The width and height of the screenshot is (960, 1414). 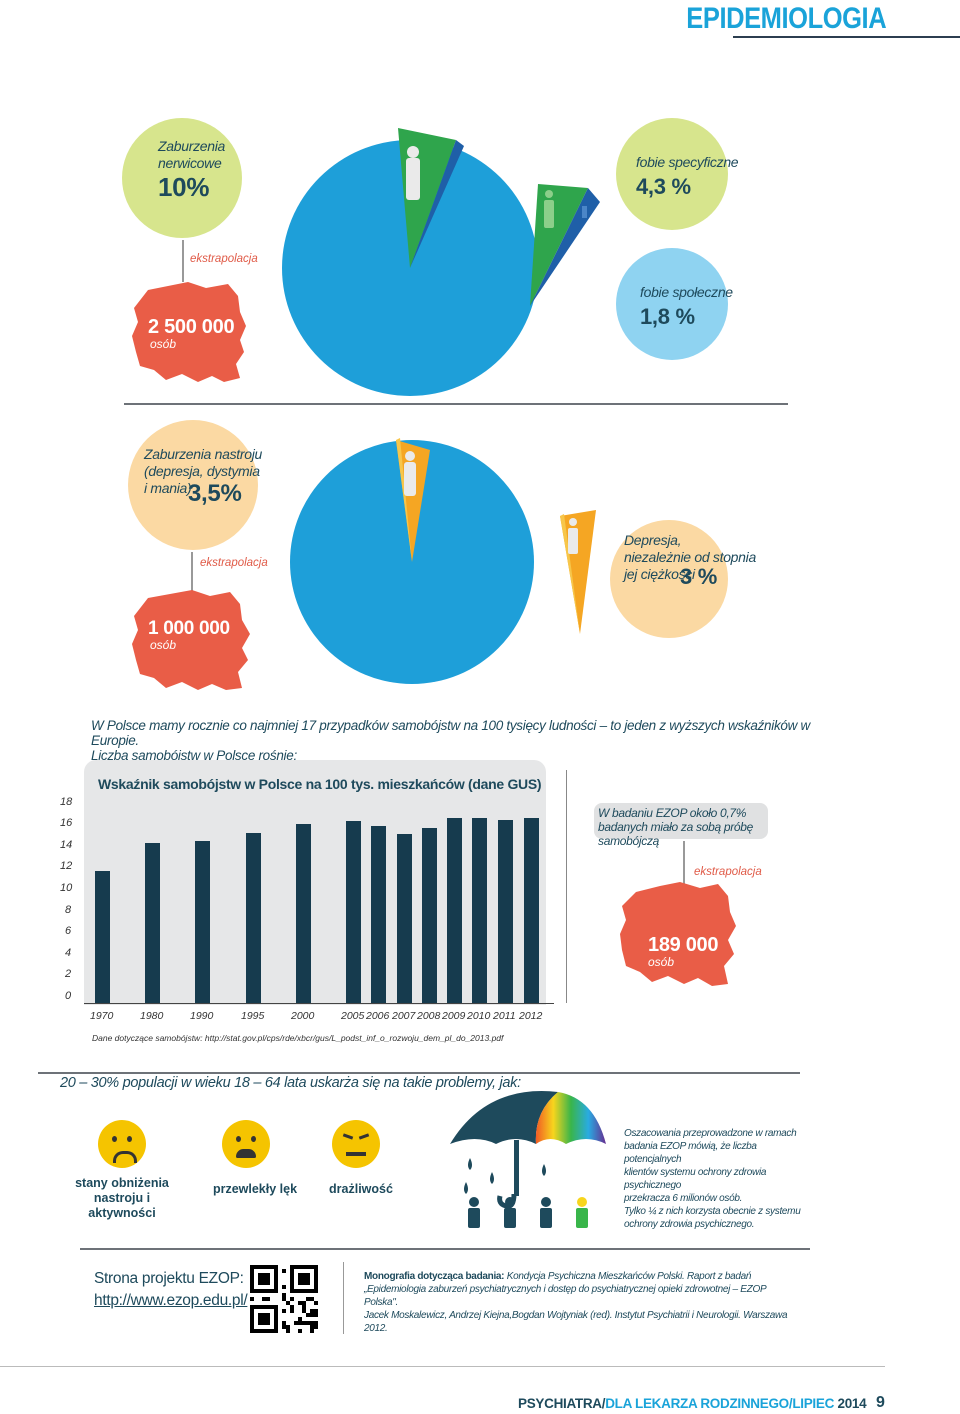 What do you see at coordinates (191, 327) in the screenshot?
I see `map1-value: 2 500 000` at bounding box center [191, 327].